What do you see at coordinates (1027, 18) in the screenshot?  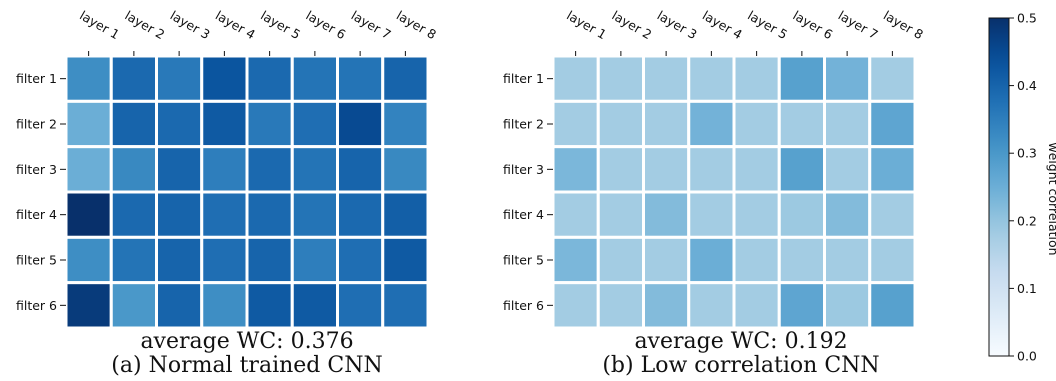 I see `colorbar-tick-label: 0.5` at bounding box center [1027, 18].